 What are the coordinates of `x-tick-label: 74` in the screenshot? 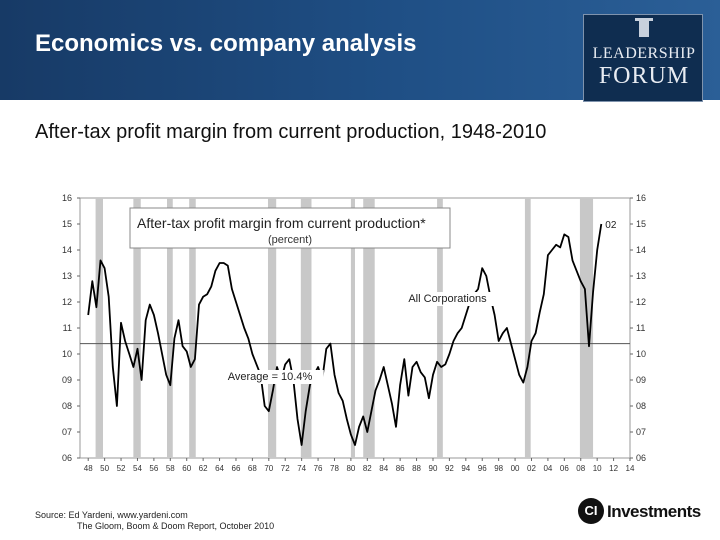 It's located at (301, 468).